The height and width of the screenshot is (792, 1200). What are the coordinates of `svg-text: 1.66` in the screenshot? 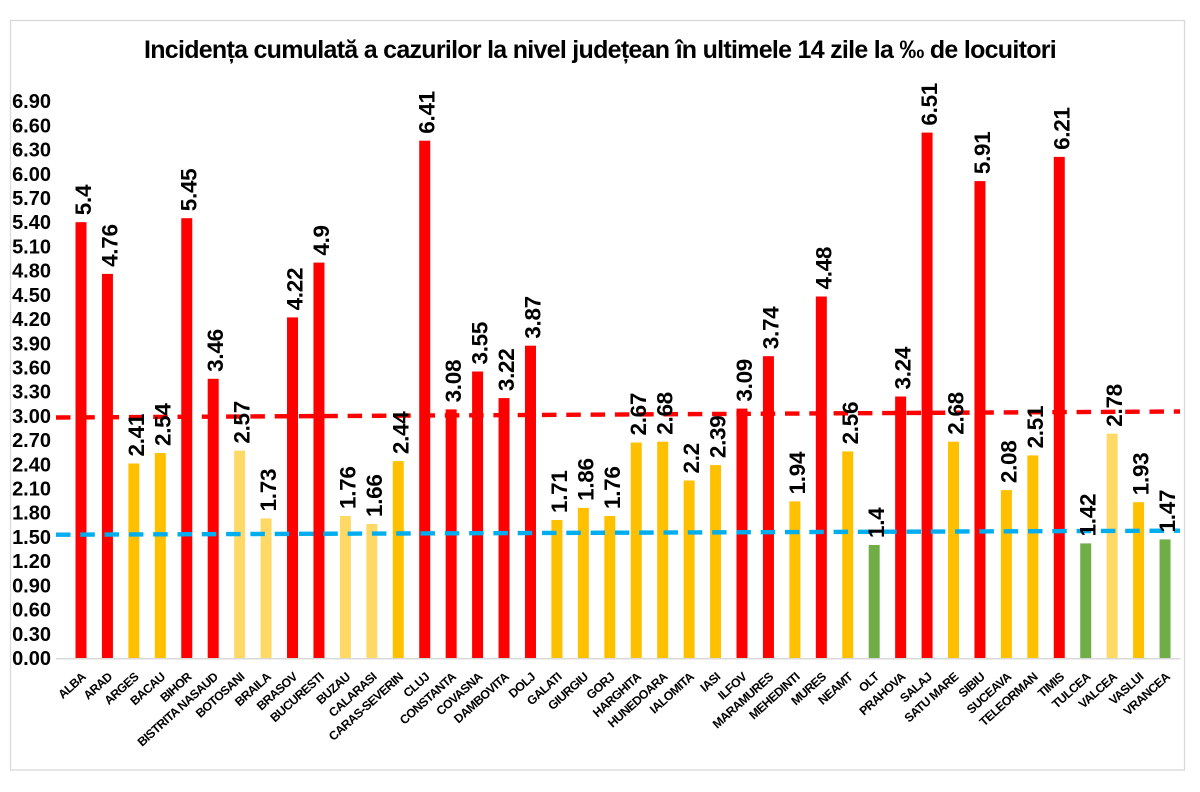 It's located at (374, 495).